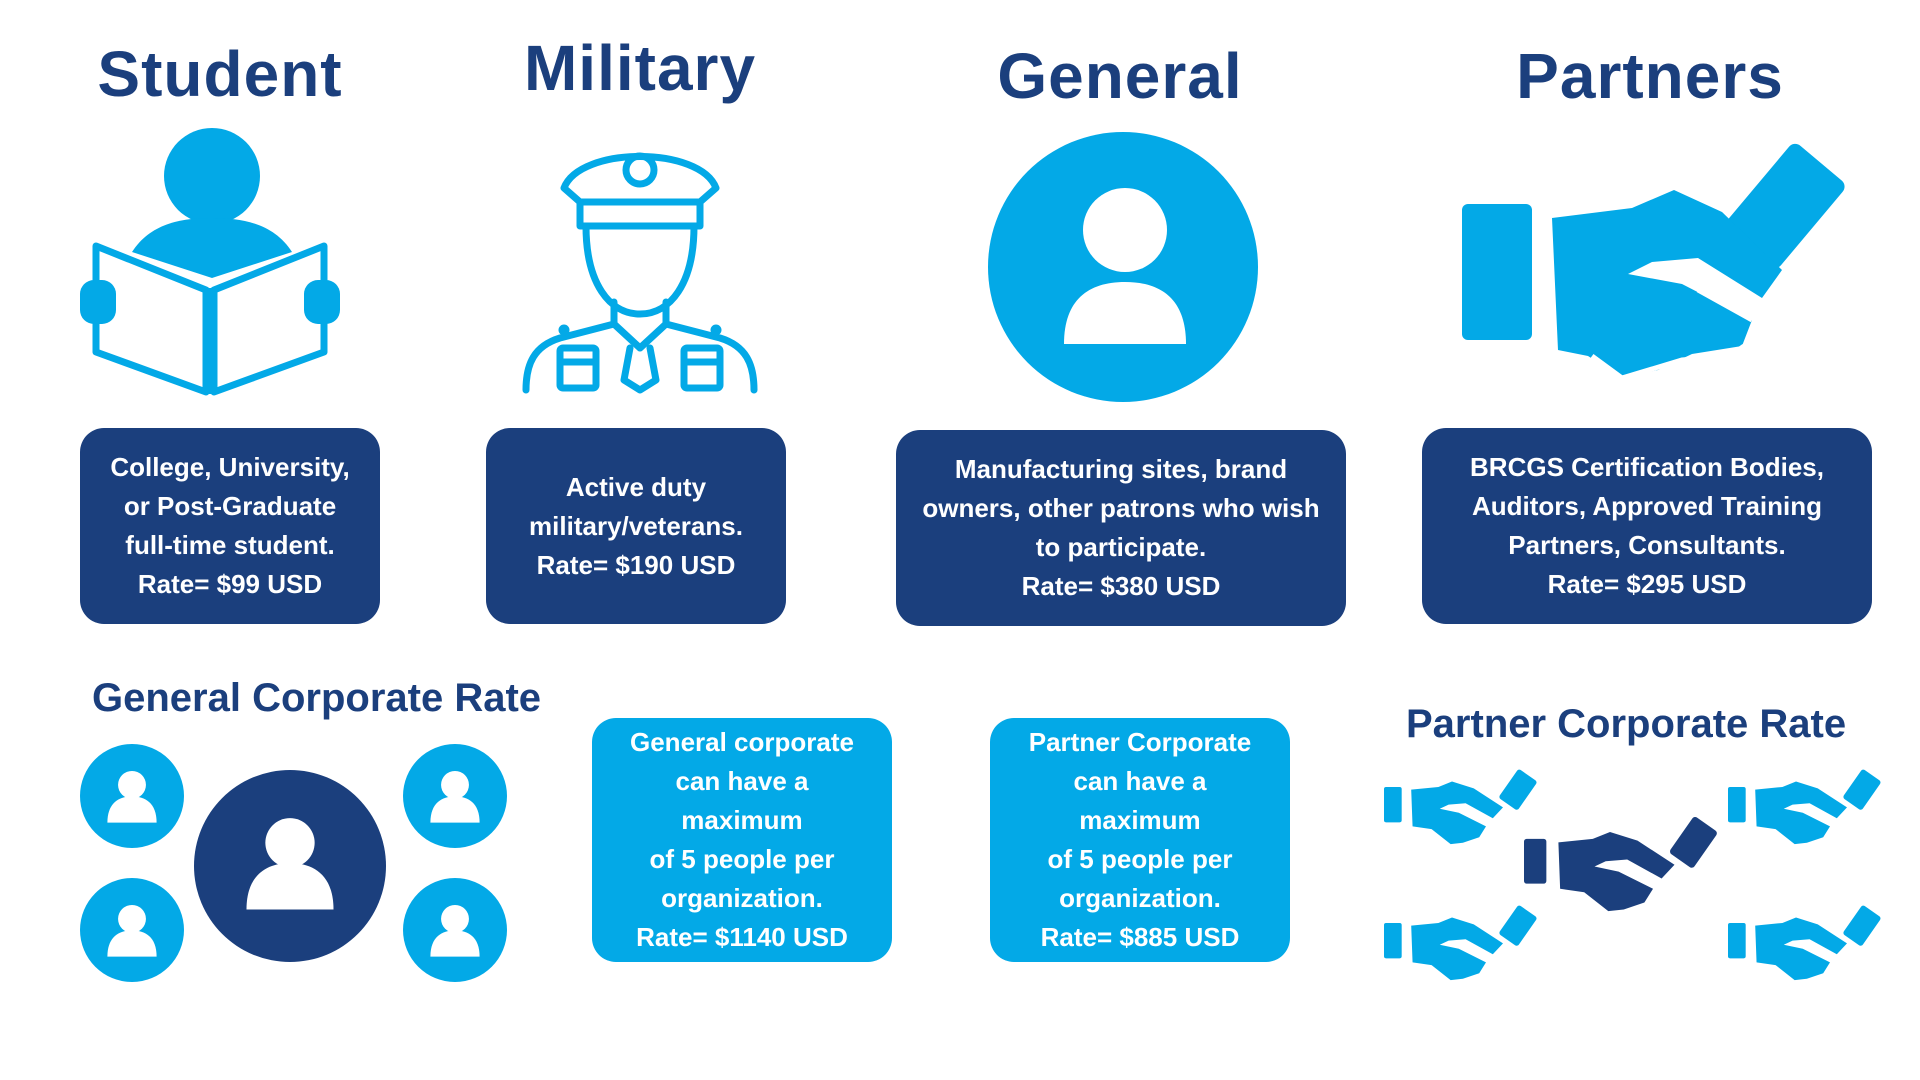 This screenshot has height=1080, width=1920. What do you see at coordinates (1123, 267) in the screenshot?
I see `user-circle-icon` at bounding box center [1123, 267].